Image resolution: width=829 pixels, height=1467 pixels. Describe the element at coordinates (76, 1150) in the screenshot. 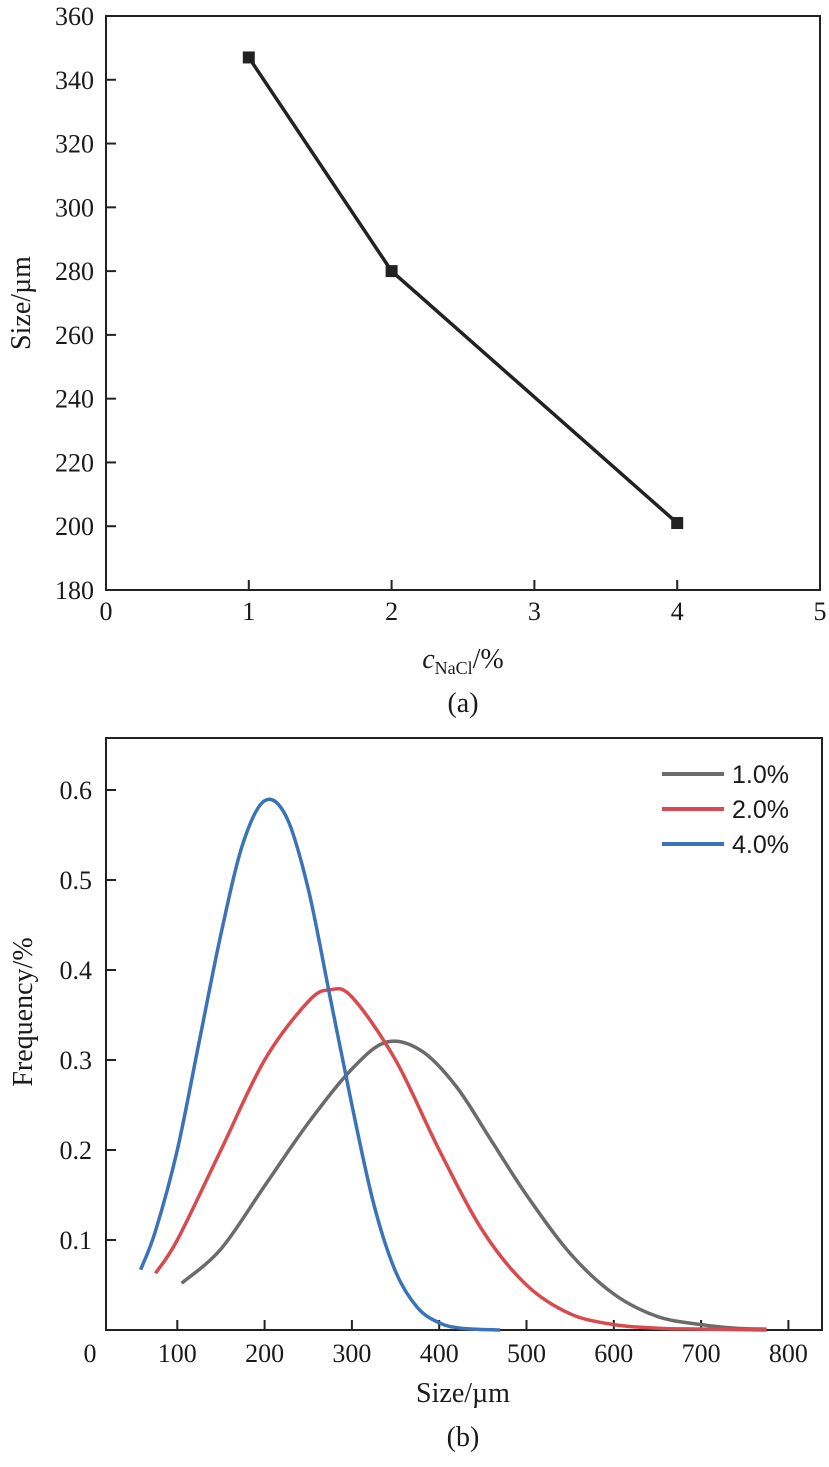

I see `y-tick-label: 0.2` at that location.